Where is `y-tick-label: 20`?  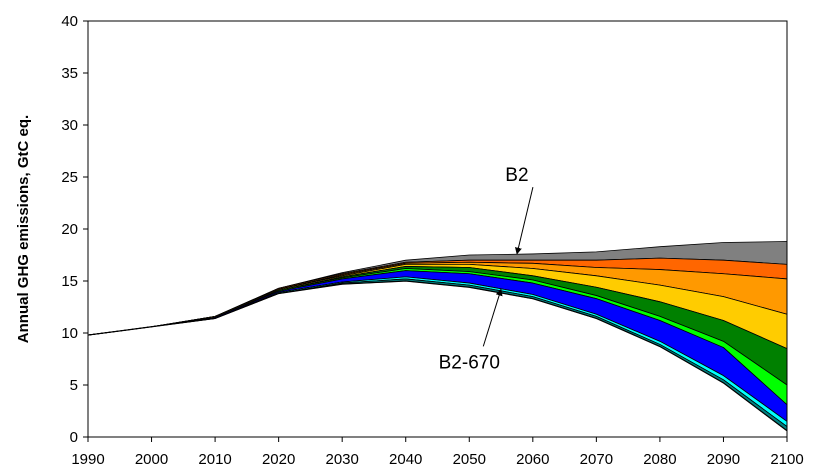 y-tick-label: 20 is located at coordinates (69, 229).